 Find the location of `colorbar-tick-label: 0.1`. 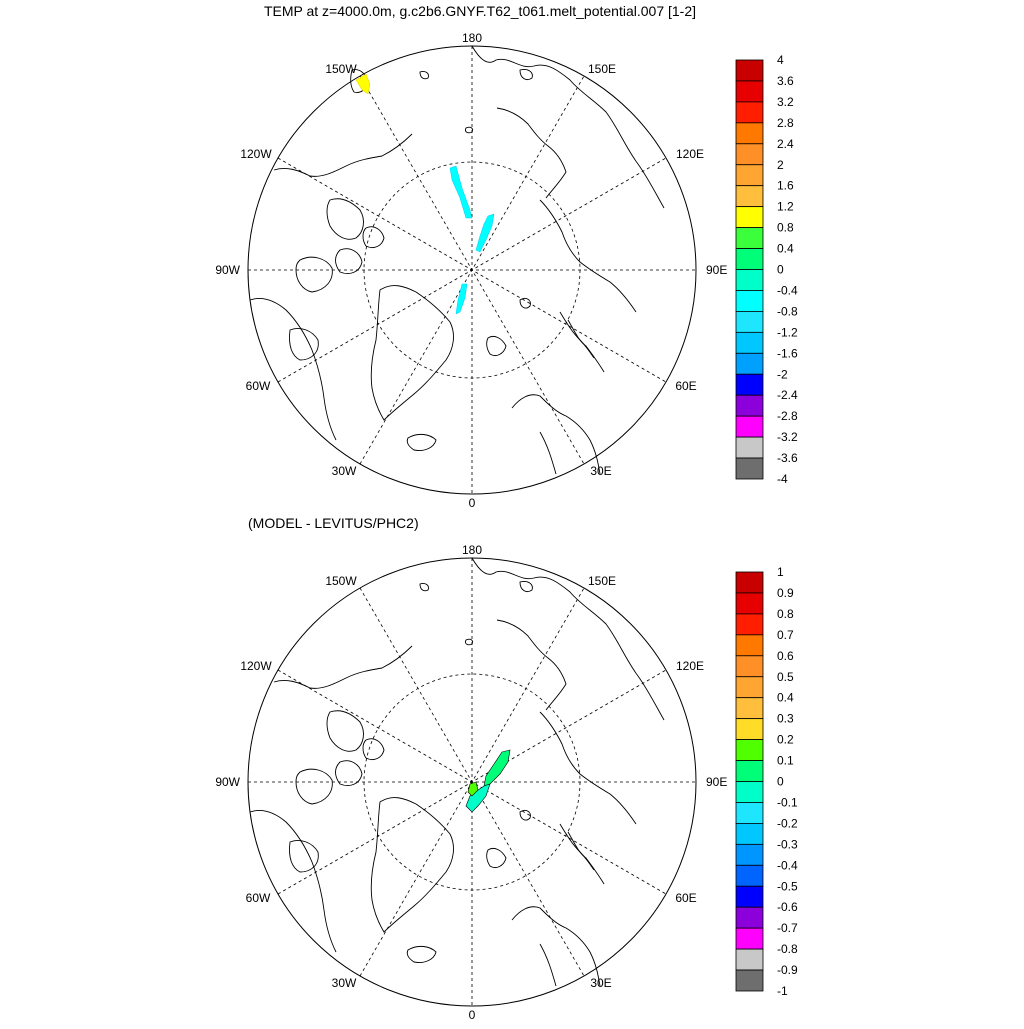

colorbar-tick-label: 0.1 is located at coordinates (785, 761).